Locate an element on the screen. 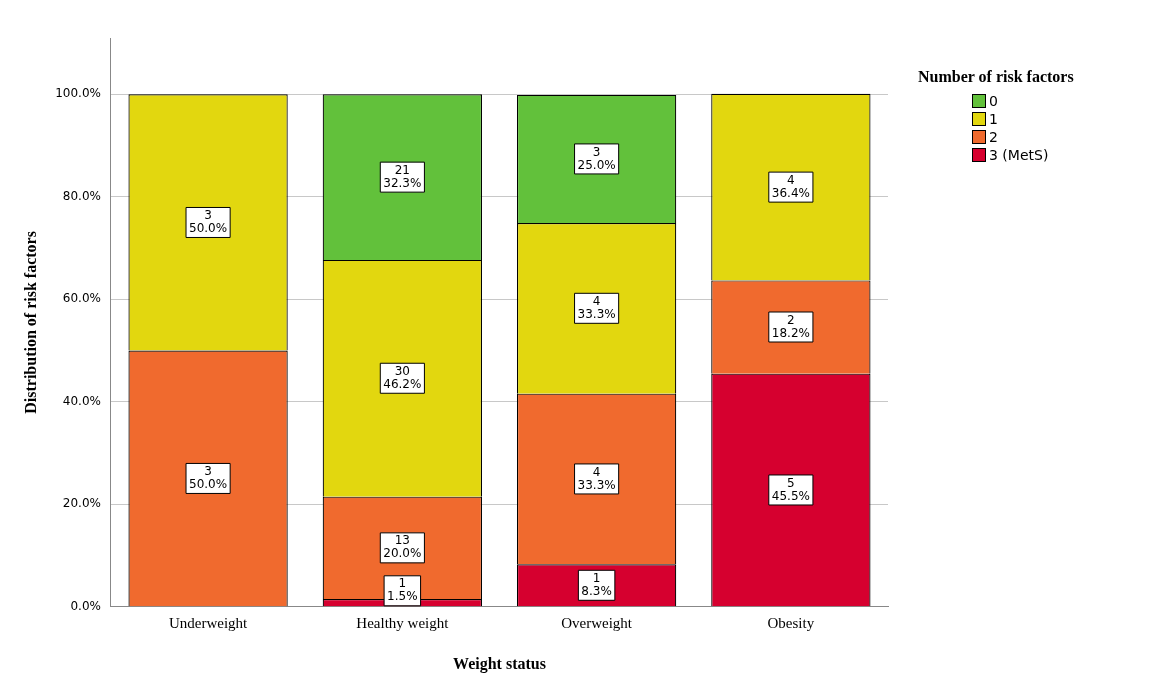 The image size is (1167, 696). legend-title: Number of risk factors is located at coordinates (996, 77).